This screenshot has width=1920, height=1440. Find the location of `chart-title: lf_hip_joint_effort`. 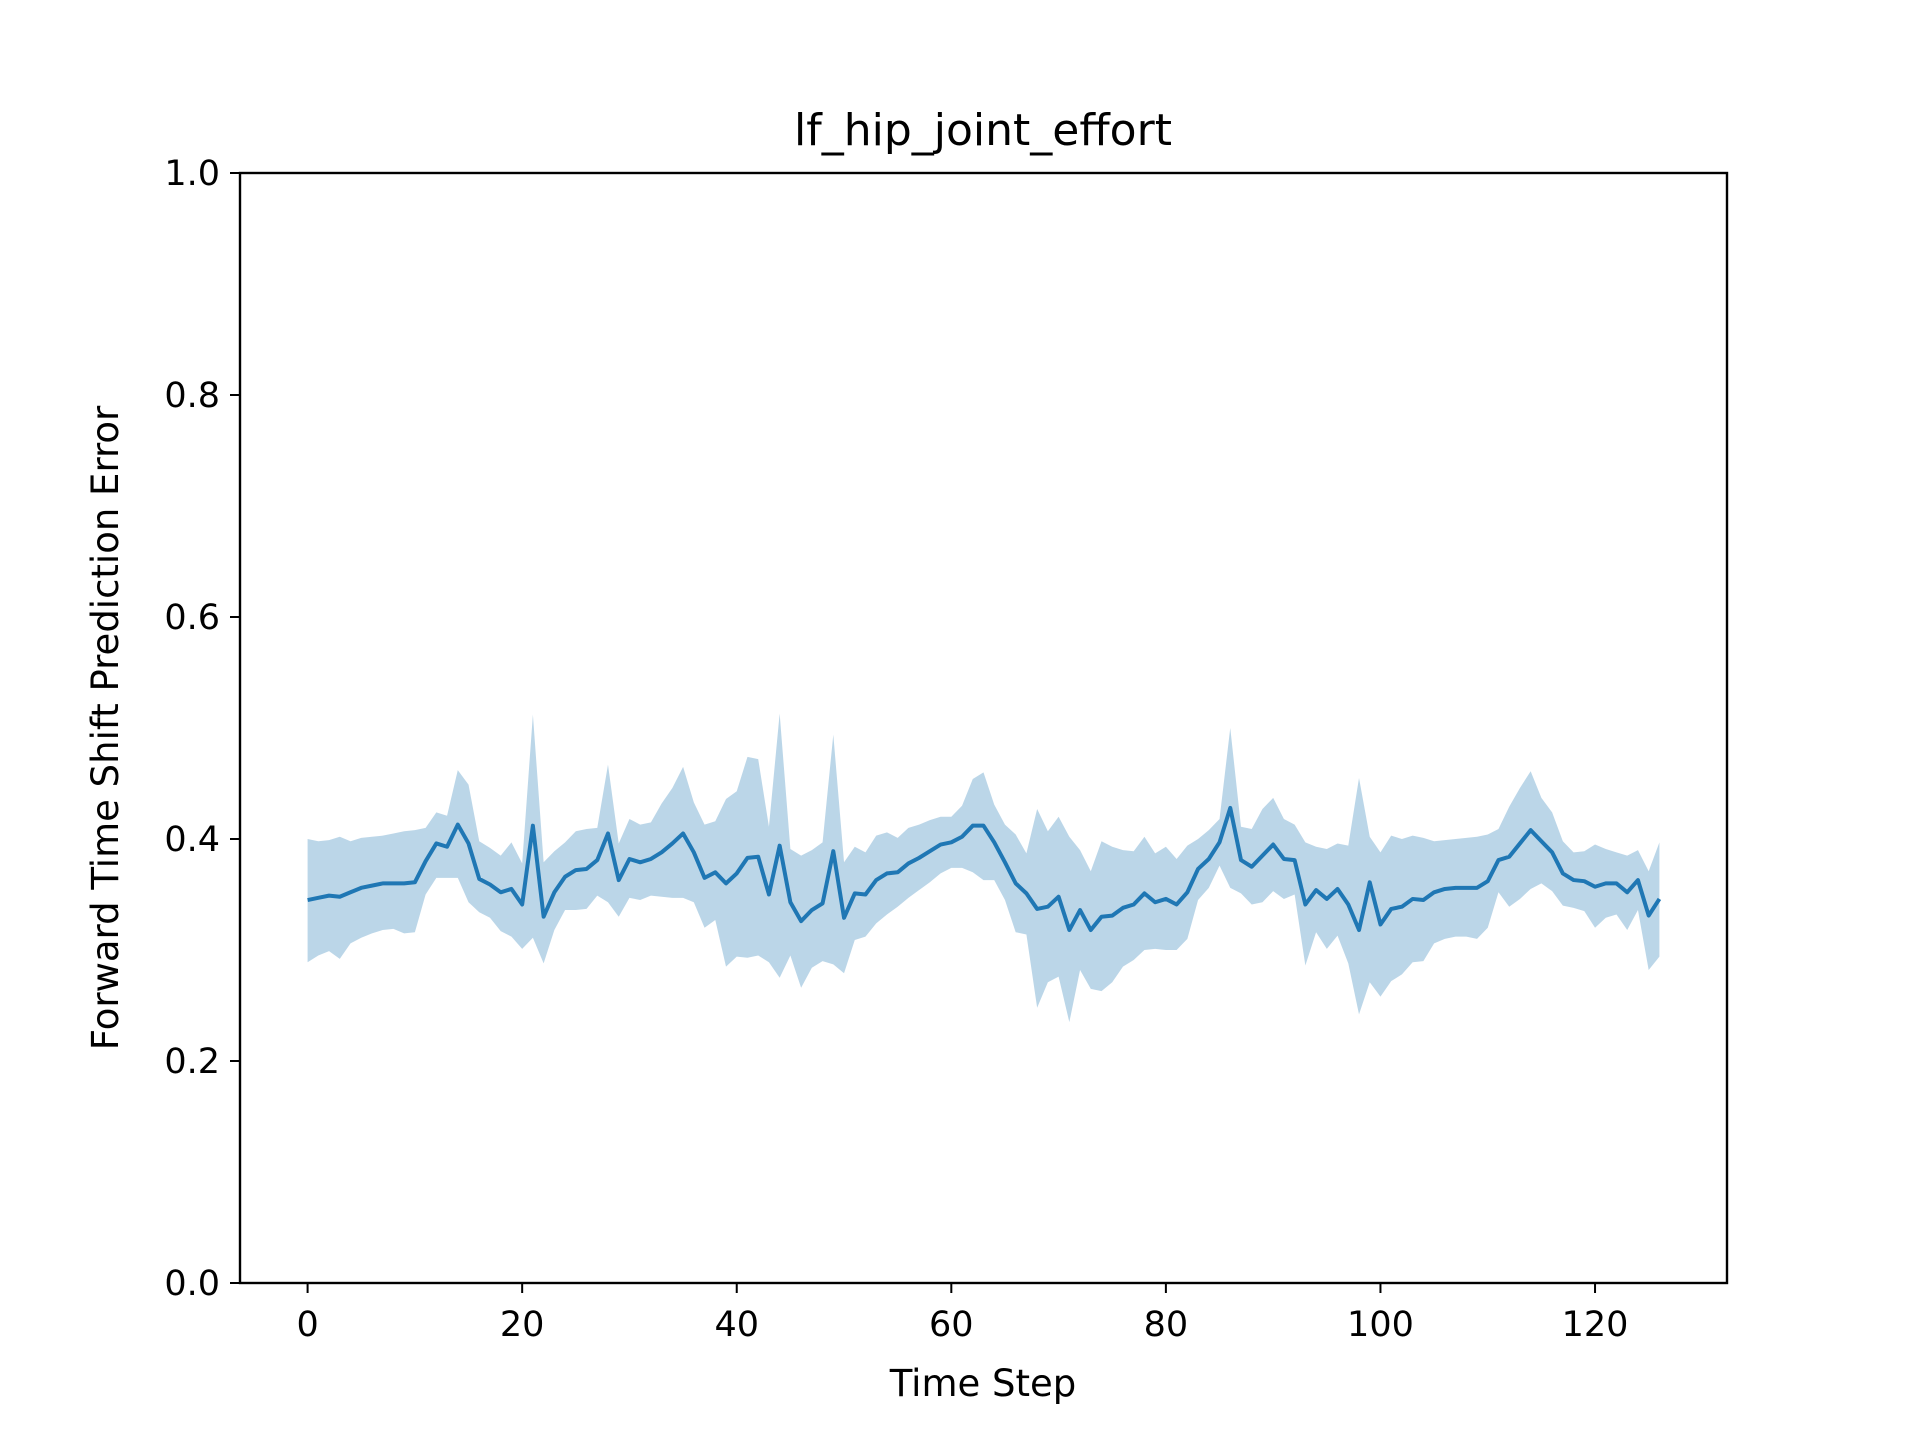

chart-title: lf_hip_joint_effort is located at coordinates (983, 130).